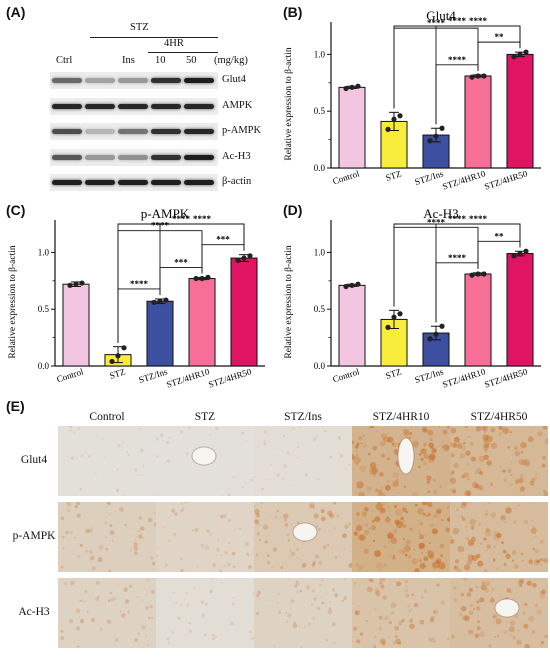 Image resolution: width=550 pixels, height=657 pixels. What do you see at coordinates (457, 258) in the screenshot?
I see `significance-label: ****` at bounding box center [457, 258].